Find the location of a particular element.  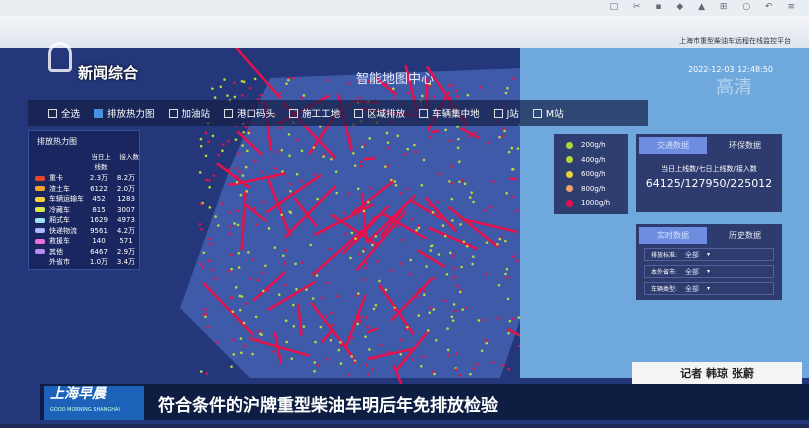

filter-checkbox: 排放热力图 is located at coordinates (124, 113).